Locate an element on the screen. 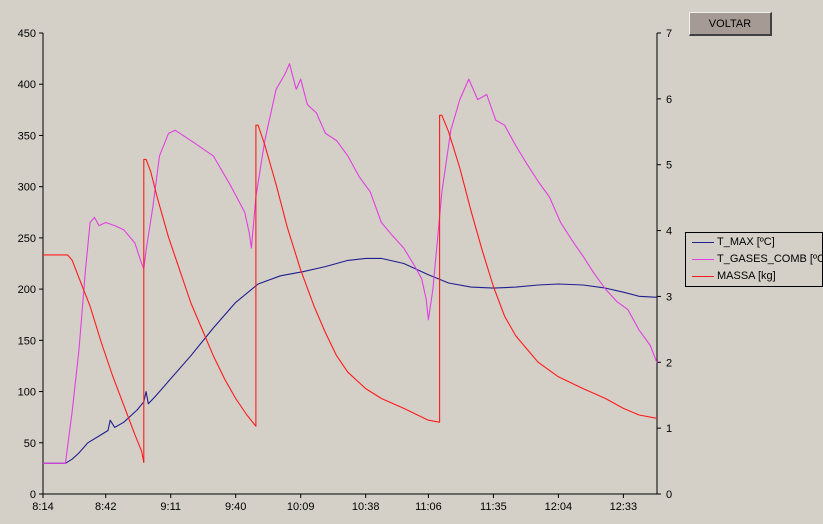 This screenshot has height=524, width=823. legend-swatch-massa is located at coordinates (703, 276).